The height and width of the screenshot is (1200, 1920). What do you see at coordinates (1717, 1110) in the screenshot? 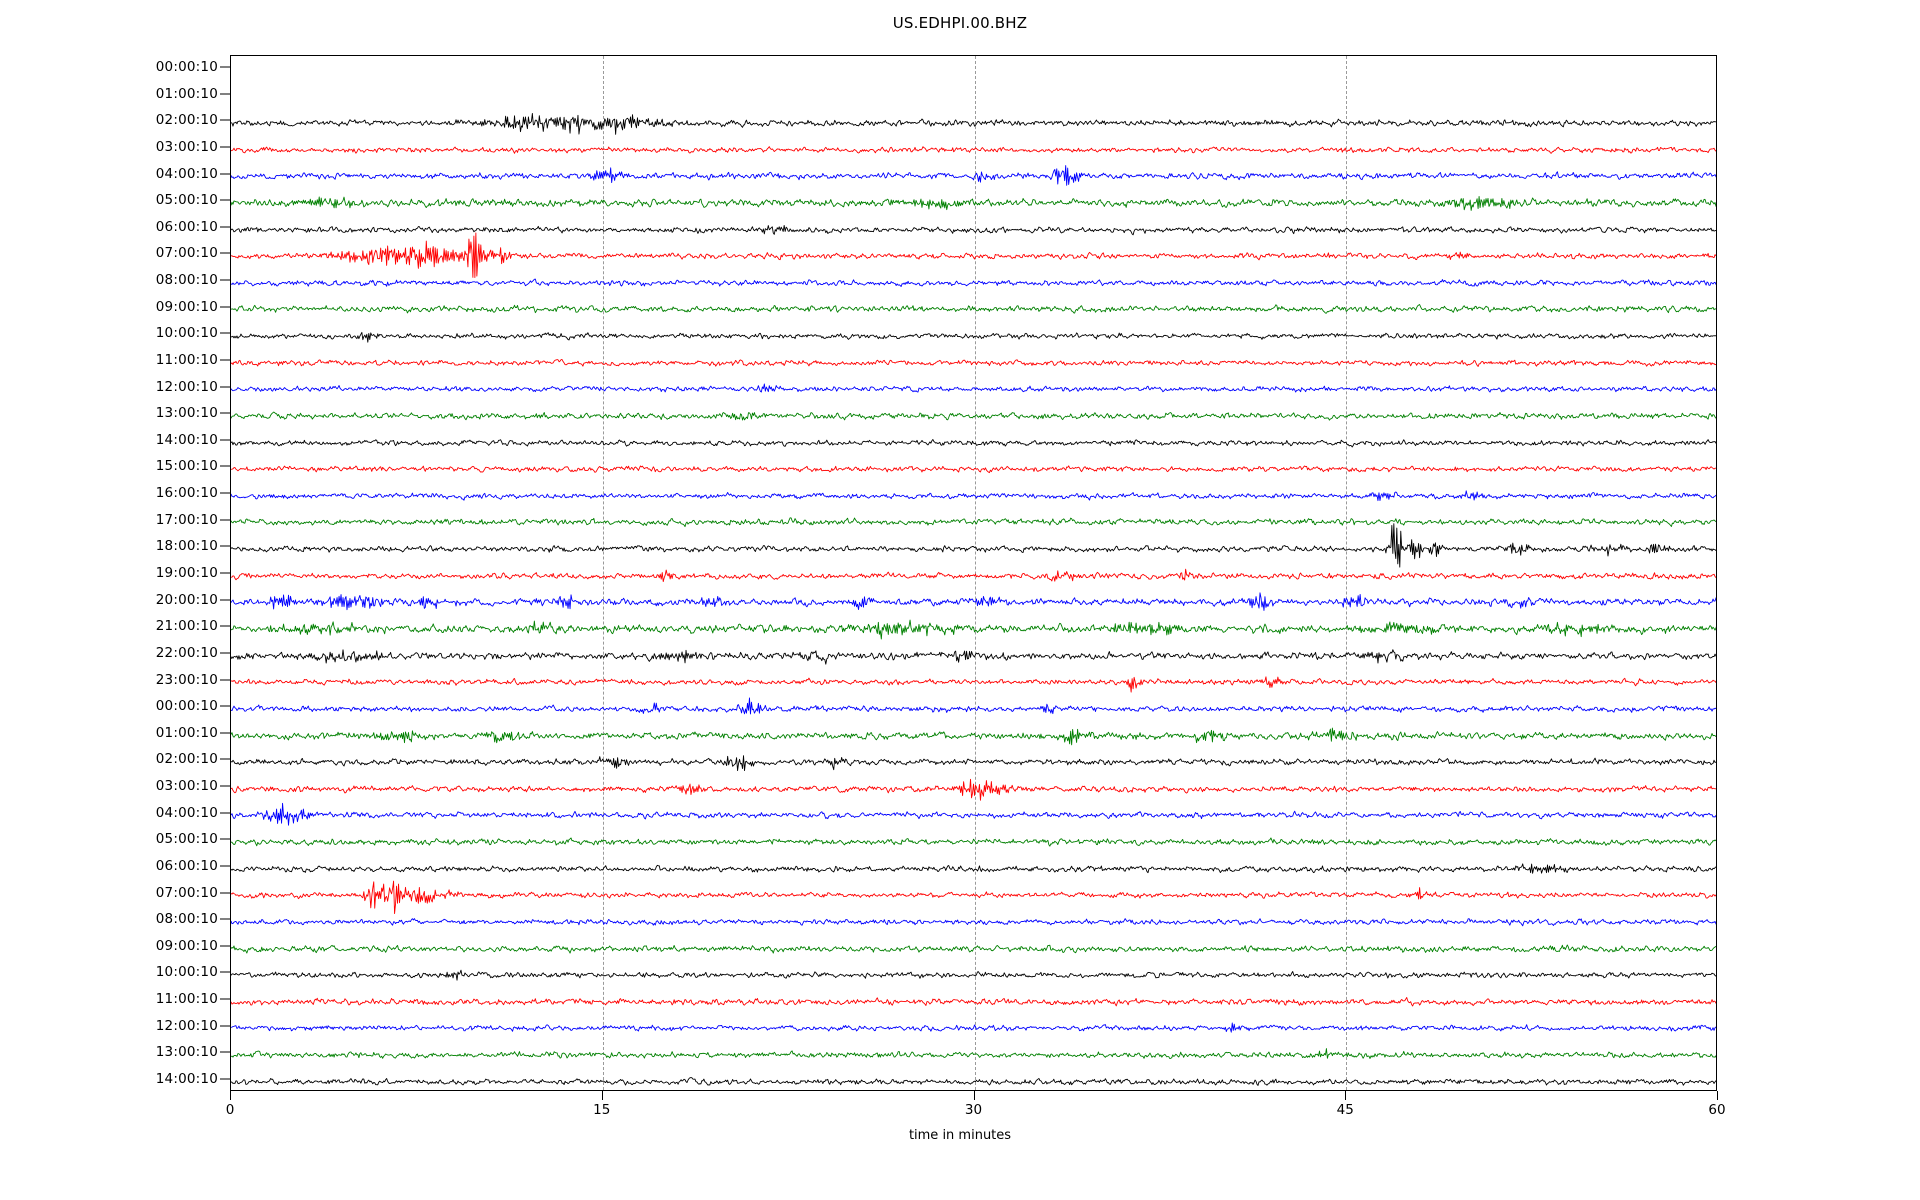
I see `x-axis-tick-label: 60` at bounding box center [1717, 1110].